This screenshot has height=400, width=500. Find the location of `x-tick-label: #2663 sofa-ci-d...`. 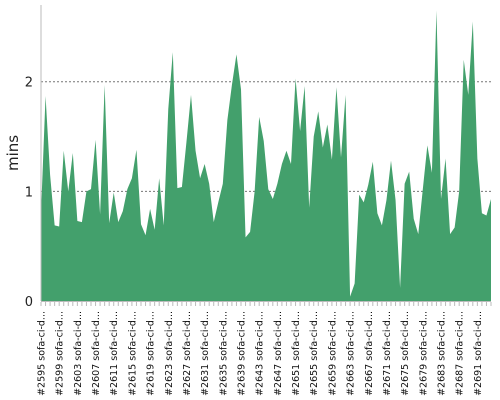

x-tick-label: #2663 sofa-ci-d... is located at coordinates (351, 353).